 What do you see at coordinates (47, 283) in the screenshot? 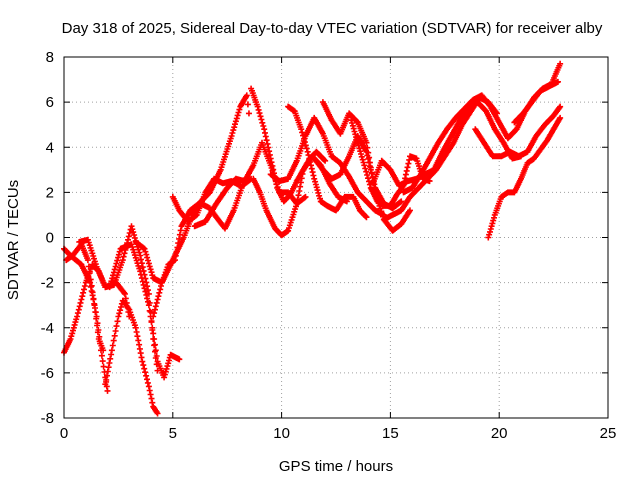
I see `y-tick-label: -2` at bounding box center [47, 283].